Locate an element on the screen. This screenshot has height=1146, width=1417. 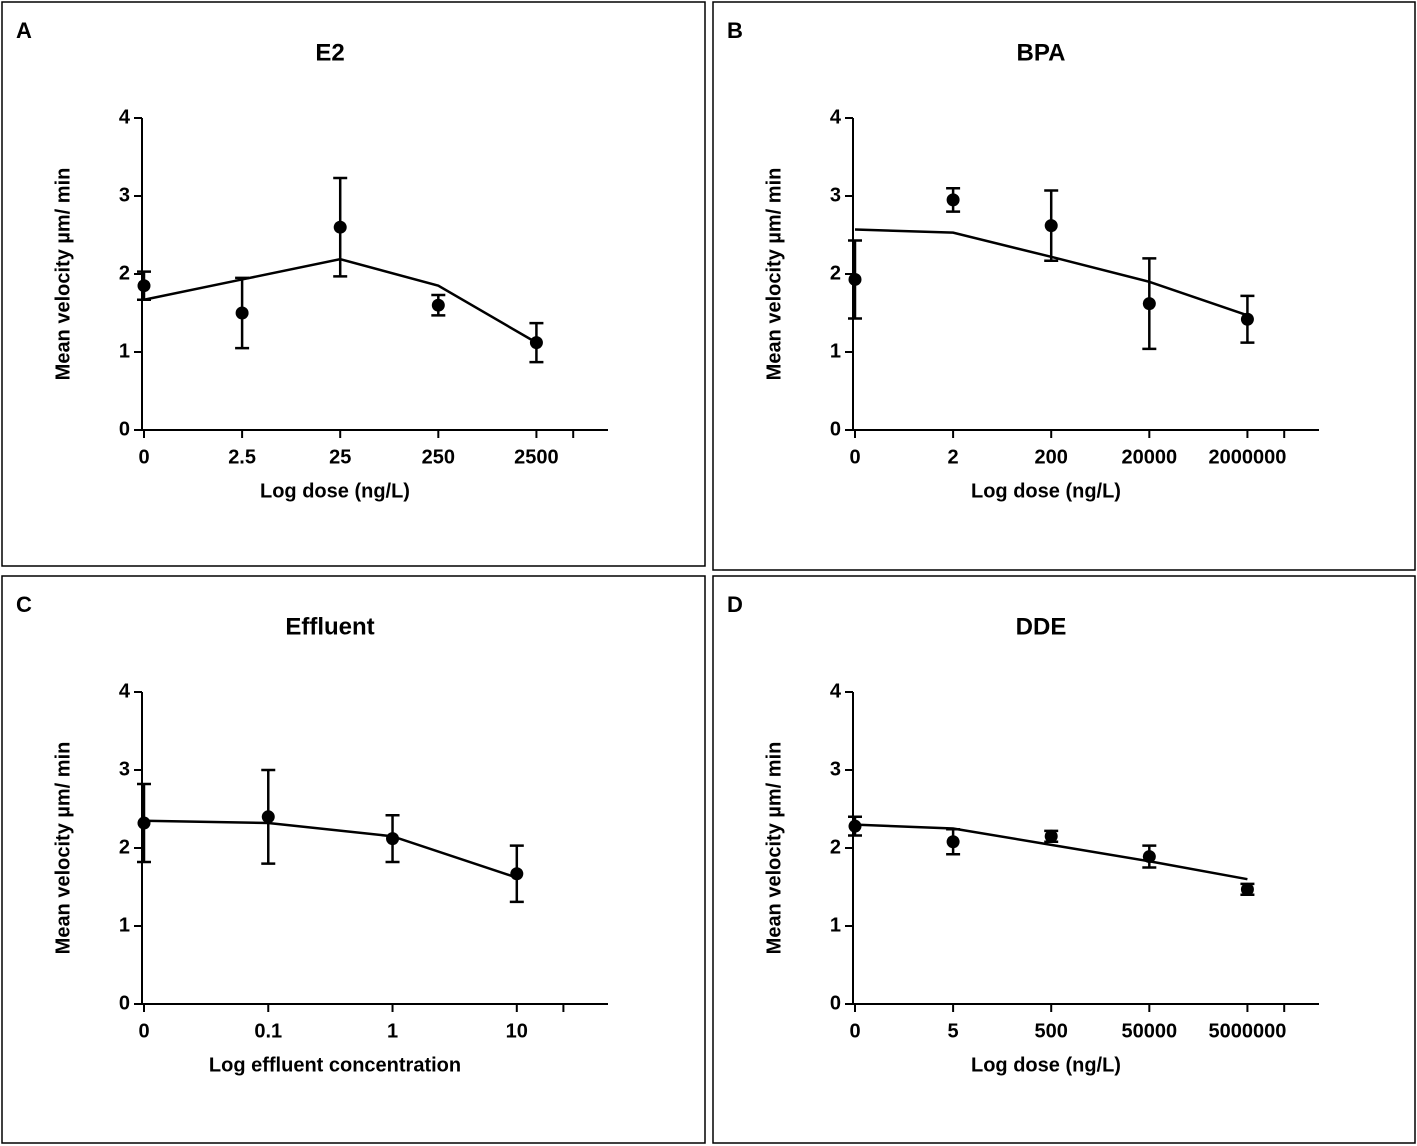
x-tick-label: 500 is located at coordinates (1051, 1031).